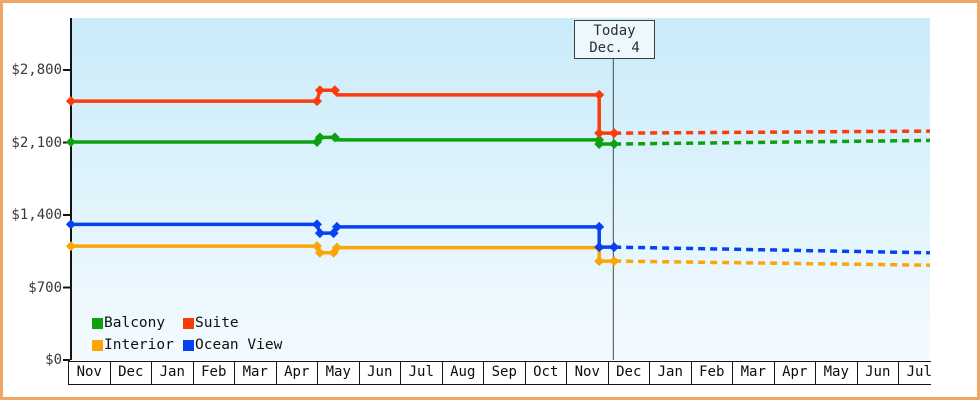 This screenshot has width=980, height=400. Describe the element at coordinates (239, 345) in the screenshot. I see `legend-label: Ocean View` at that location.